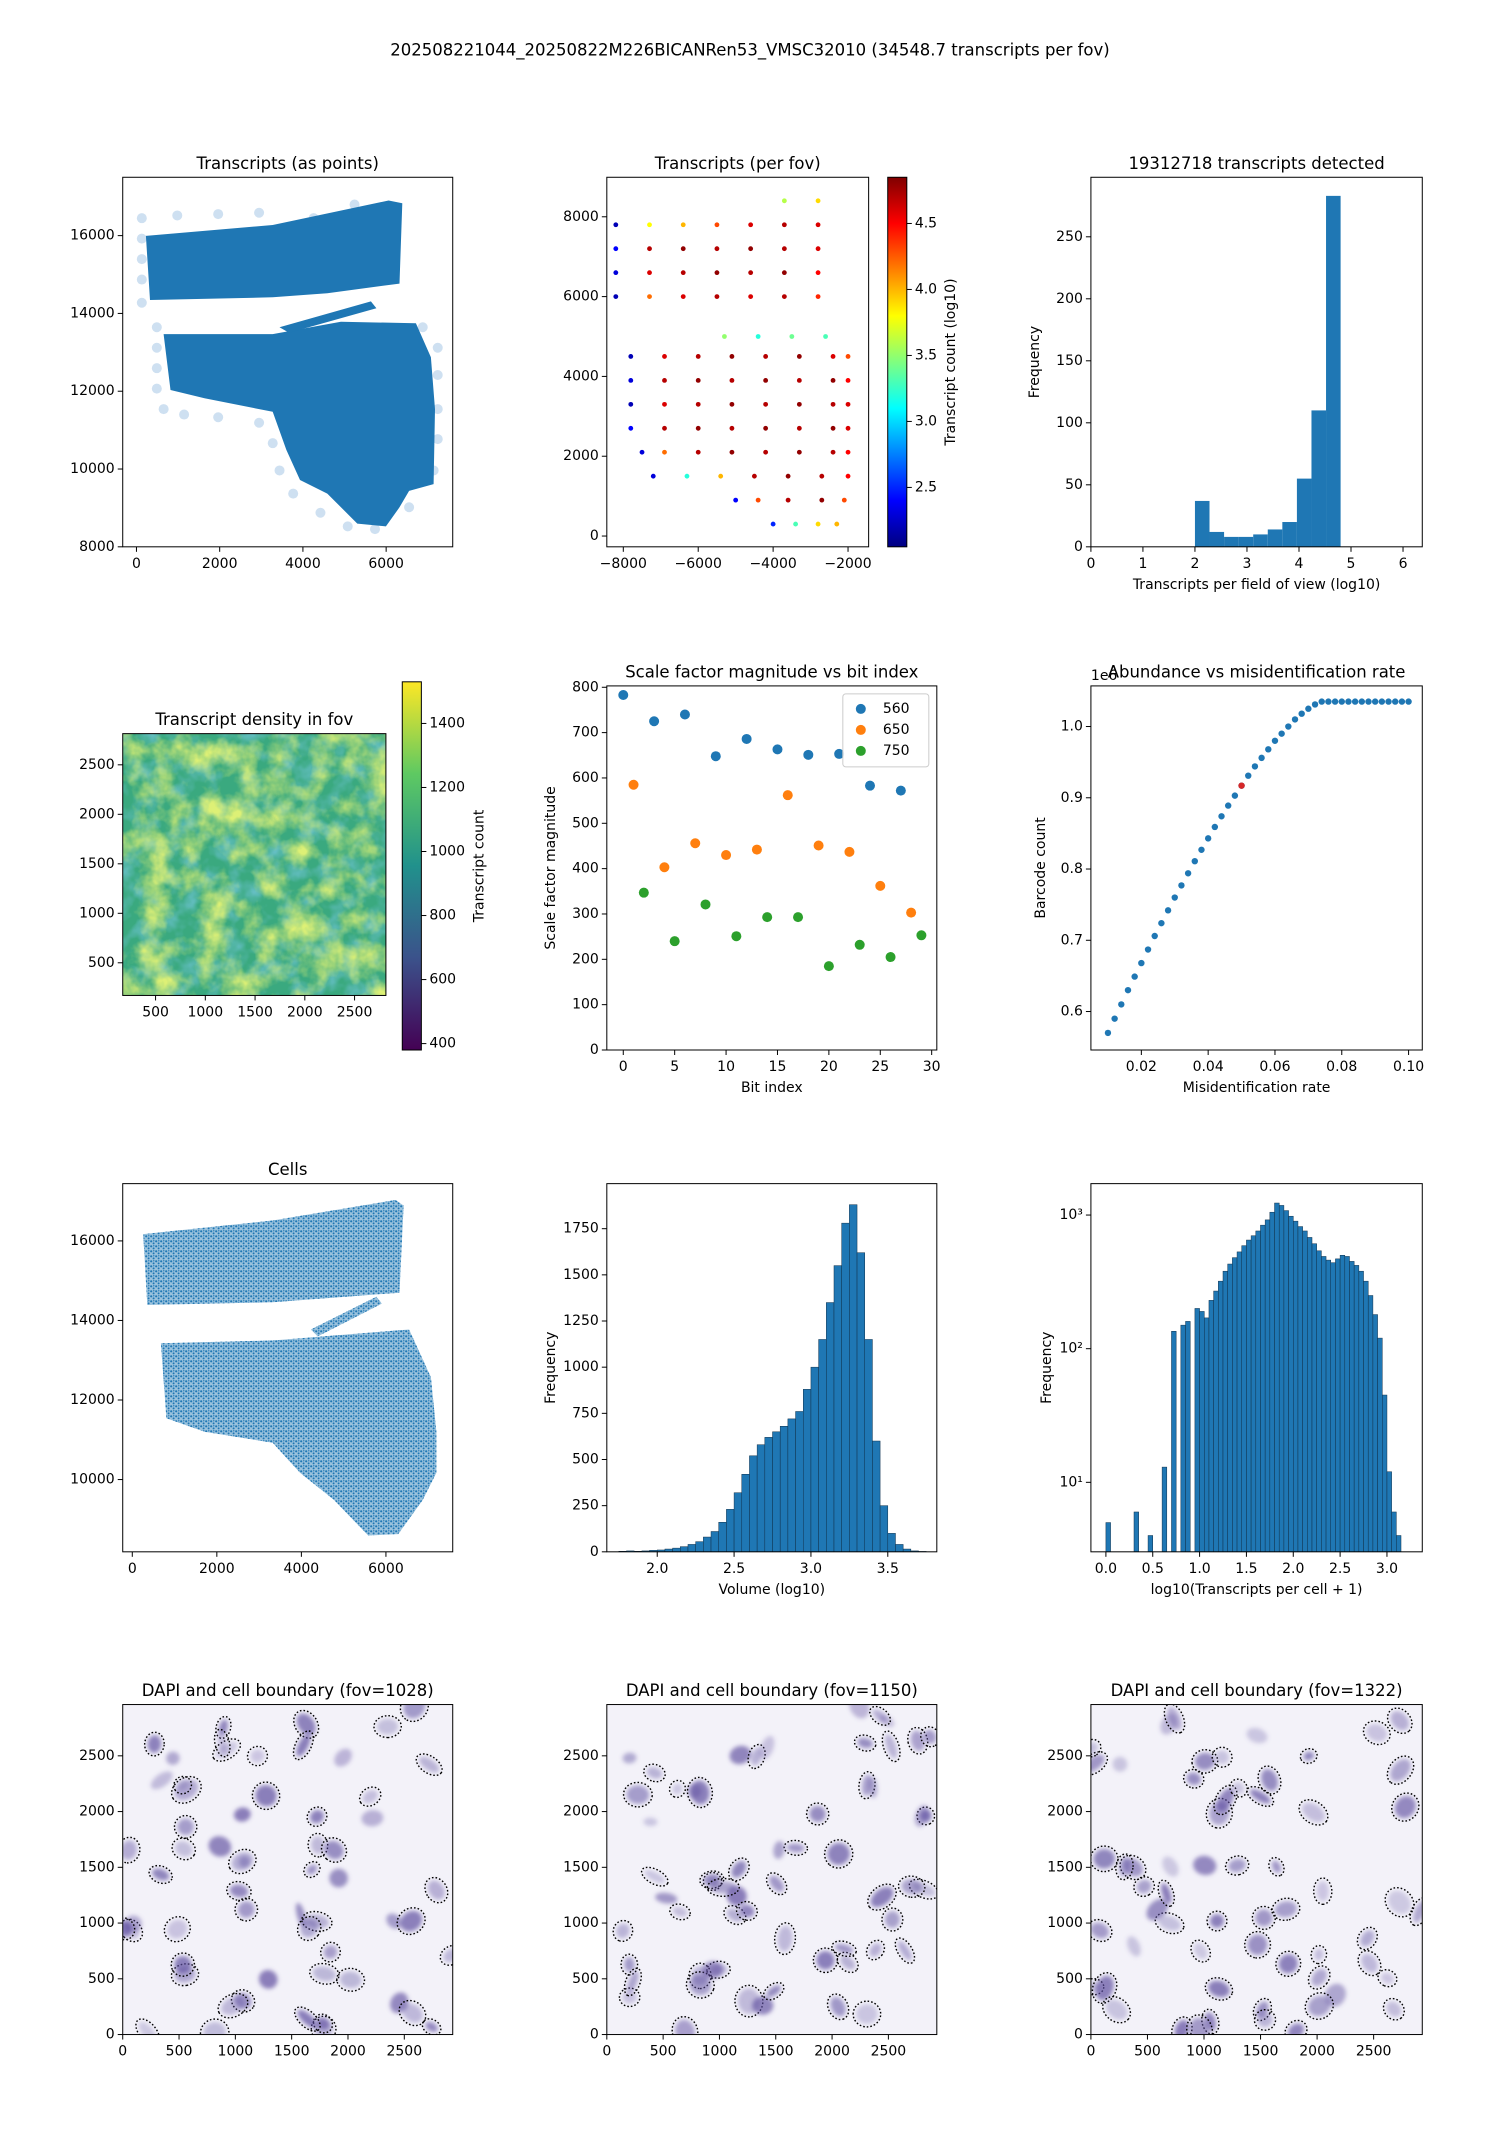 The height and width of the screenshot is (2150, 1500). I want to click on chart-title: DAPI and cell boundary (fov=1028), so click(288, 1690).